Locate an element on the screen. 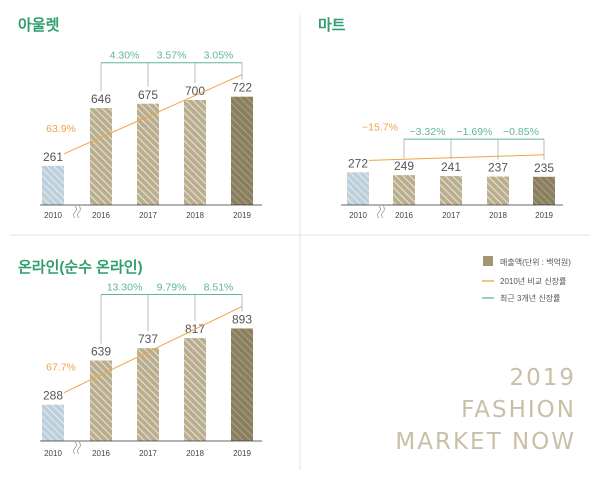 Image resolution: width=600 pixels, height=485 pixels. value-label-2017: 241 is located at coordinates (451, 167).